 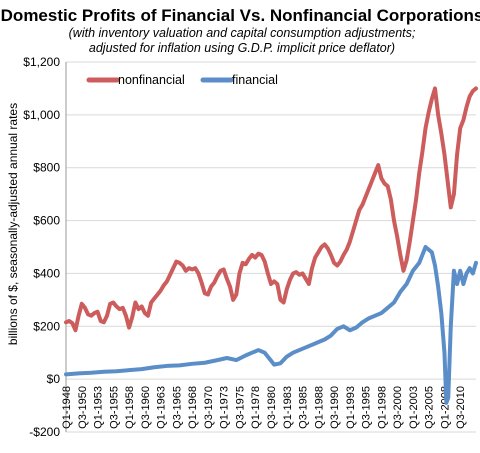 I want to click on x-tick-label: Q3-1950, so click(x=83, y=407).